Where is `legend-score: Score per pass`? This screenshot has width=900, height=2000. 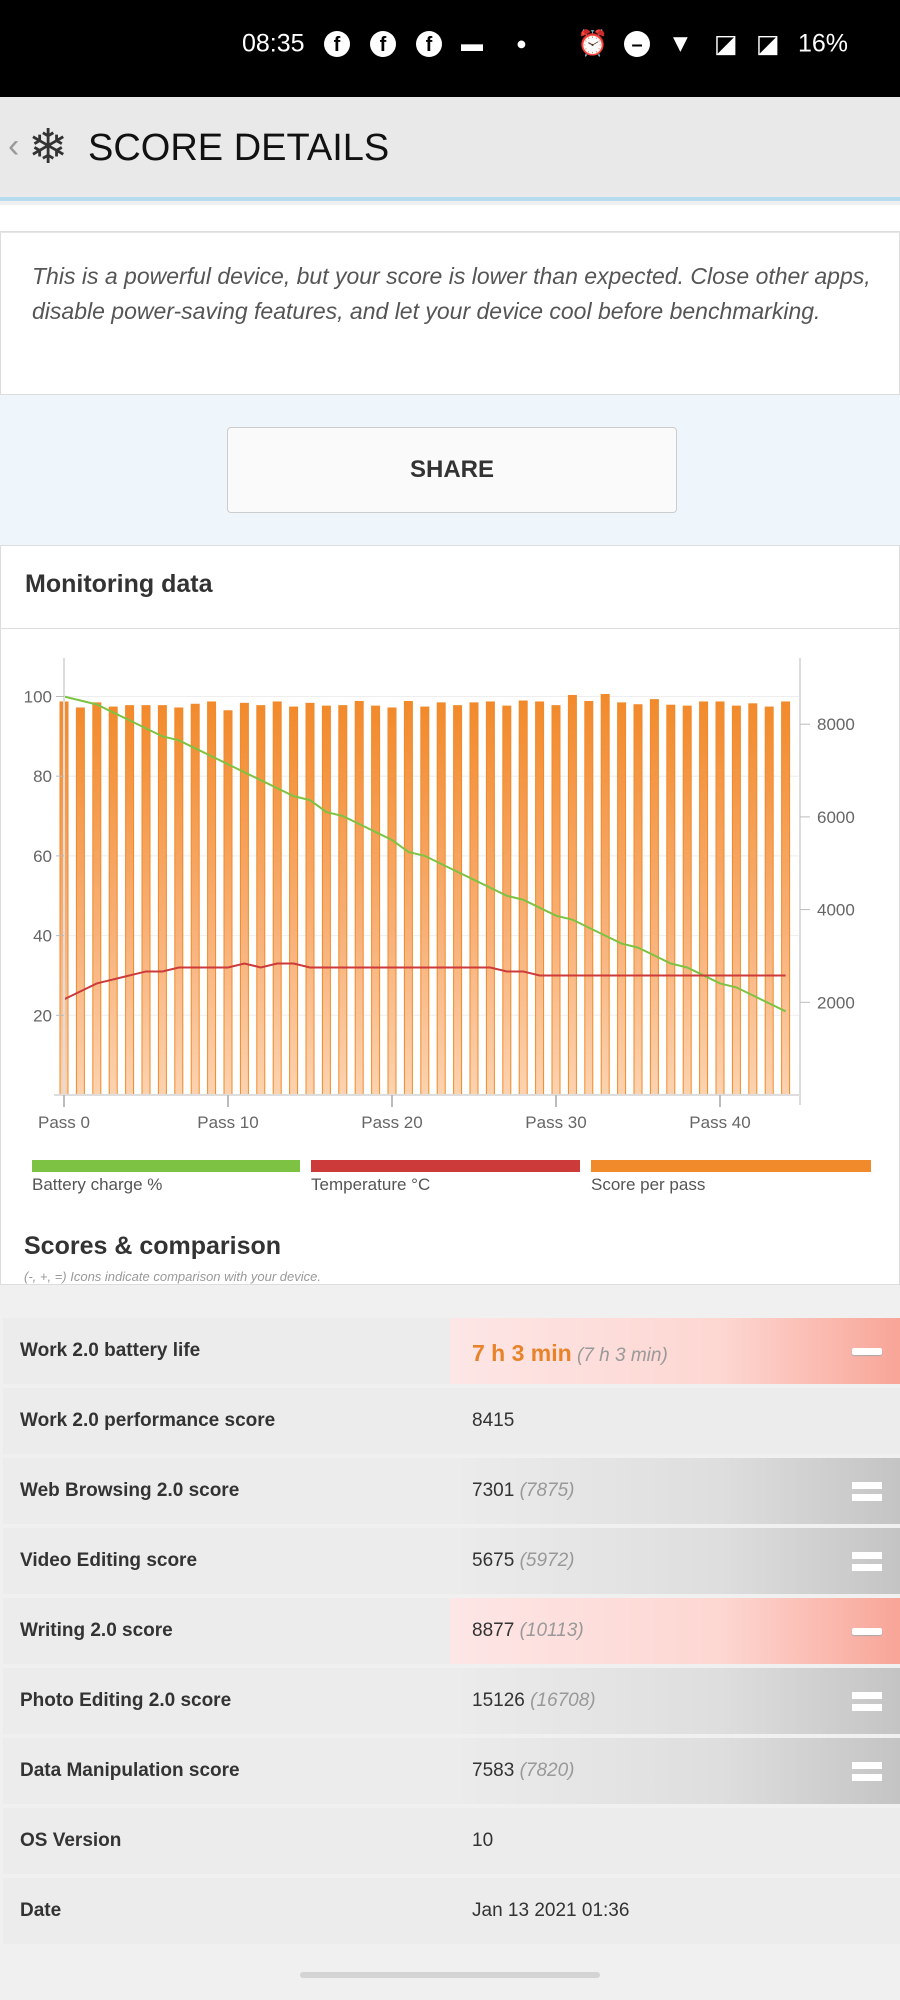
legend-score: Score per pass is located at coordinates (648, 1184).